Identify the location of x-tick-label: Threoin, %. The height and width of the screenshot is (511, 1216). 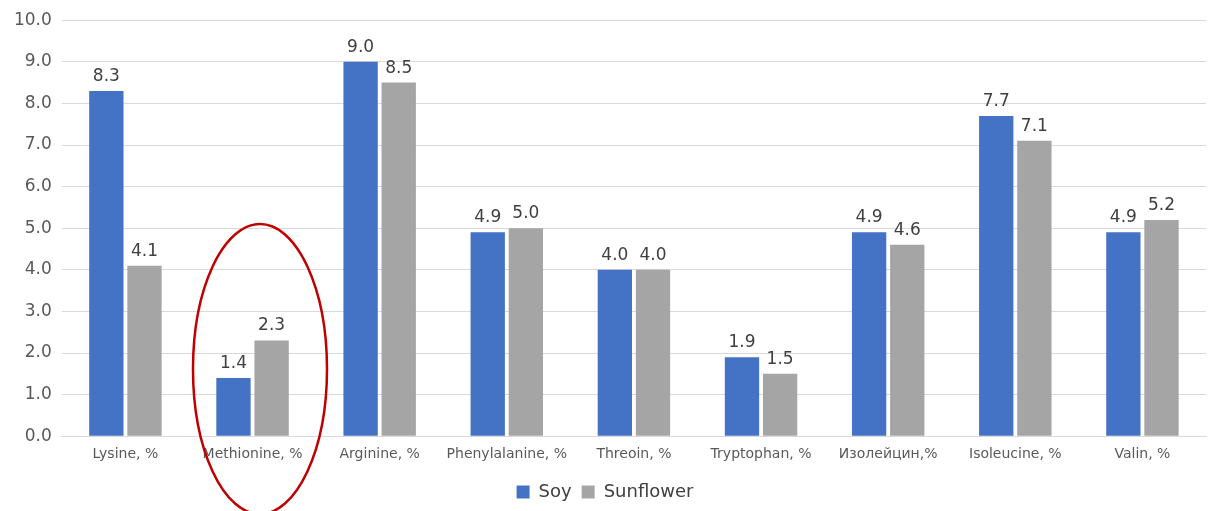
(633, 453).